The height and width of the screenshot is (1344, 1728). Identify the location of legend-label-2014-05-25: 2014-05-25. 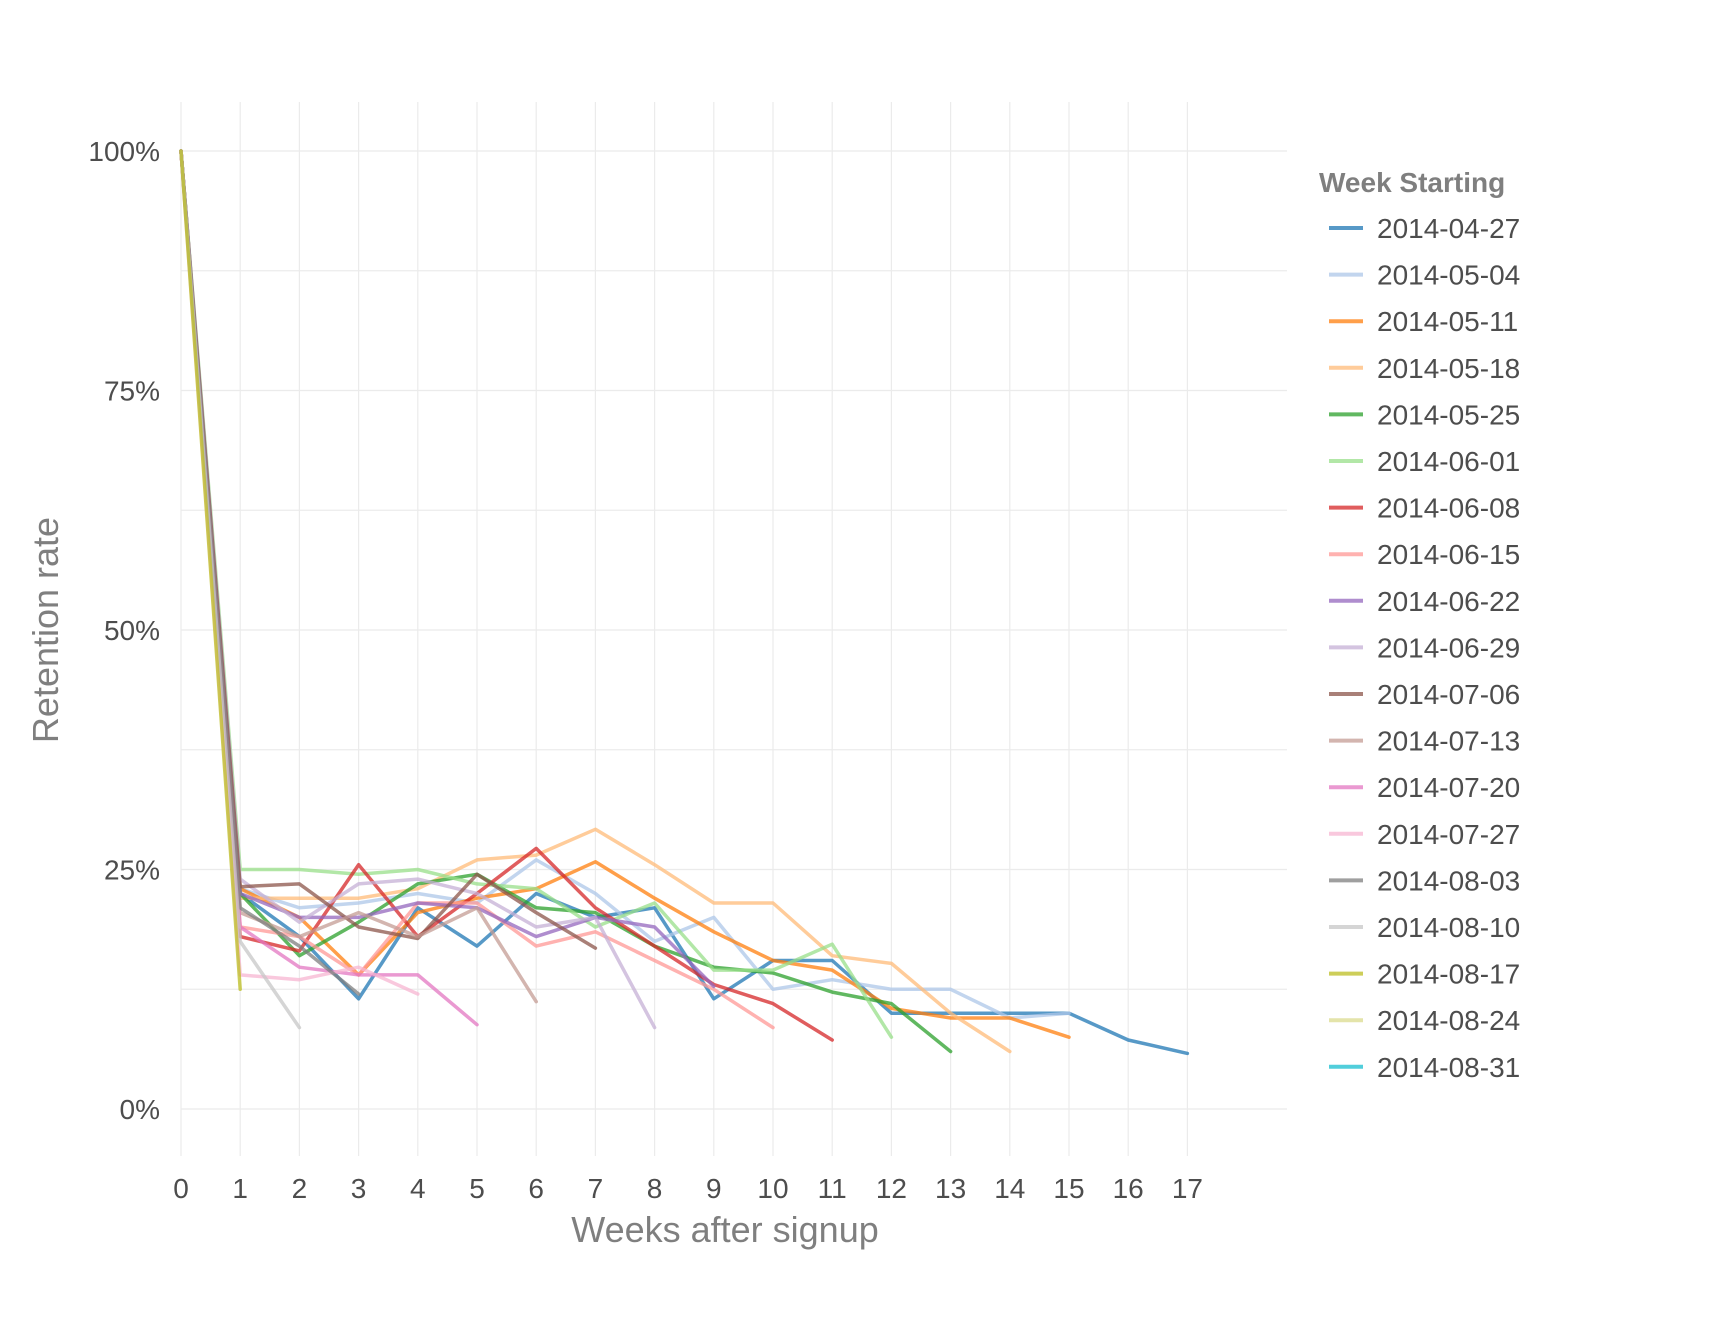
(1448, 414).